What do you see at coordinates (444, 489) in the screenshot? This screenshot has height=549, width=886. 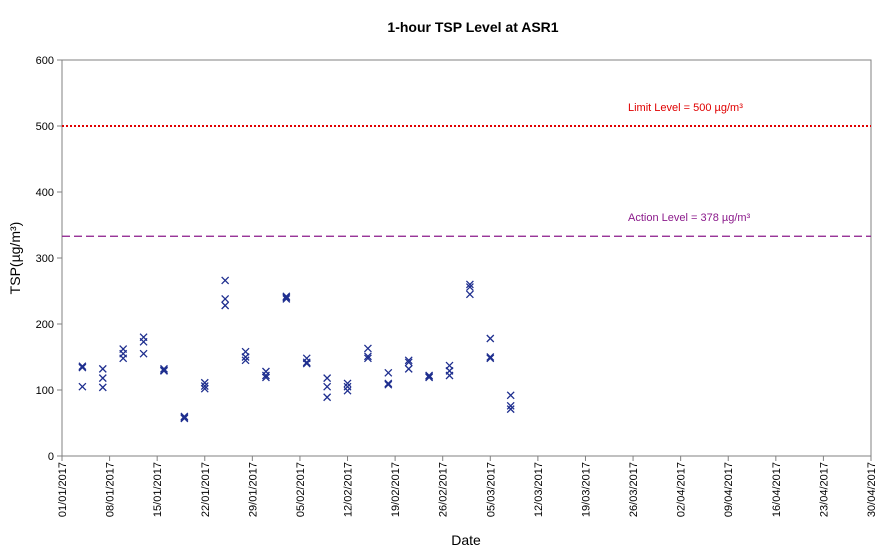 I see `x-tick-label: 26/02/2017` at bounding box center [444, 489].